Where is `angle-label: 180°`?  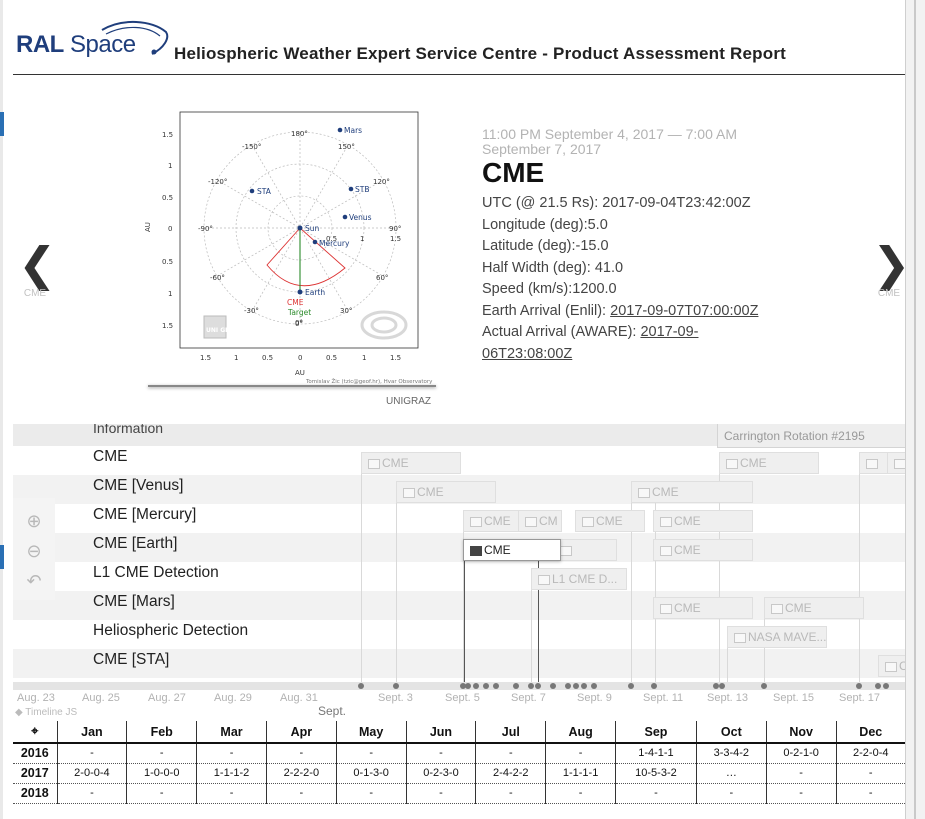 angle-label: 180° is located at coordinates (299, 134).